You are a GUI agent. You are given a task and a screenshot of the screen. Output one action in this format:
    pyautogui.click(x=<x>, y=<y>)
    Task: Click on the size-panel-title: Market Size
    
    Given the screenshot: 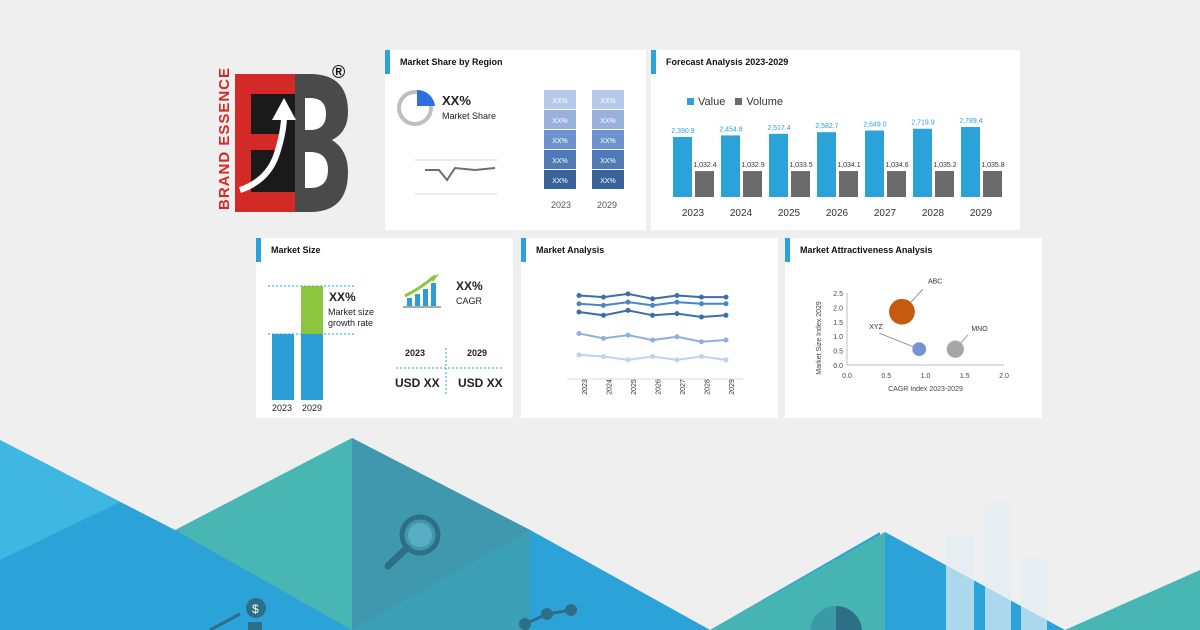 What is the action you would take?
    pyautogui.click(x=288, y=250)
    